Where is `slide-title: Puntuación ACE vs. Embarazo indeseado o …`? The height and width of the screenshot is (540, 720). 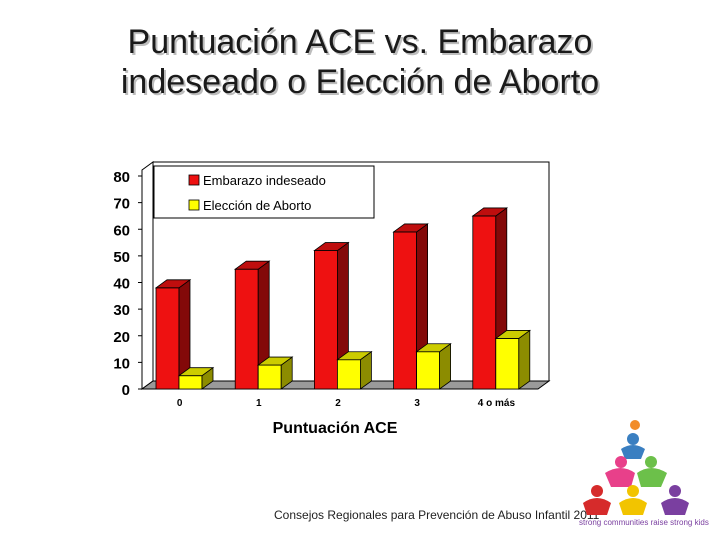 slide-title: Puntuación ACE vs. Embarazo indeseado o … is located at coordinates (360, 62).